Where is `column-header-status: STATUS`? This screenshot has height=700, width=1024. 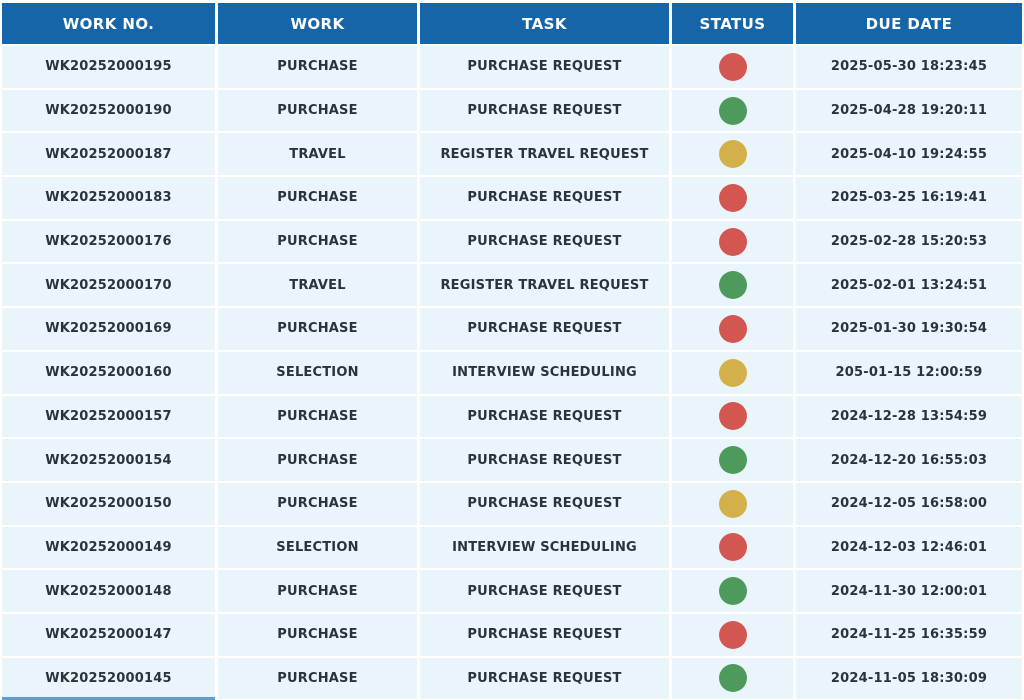
column-header-status: STATUS is located at coordinates (732, 23).